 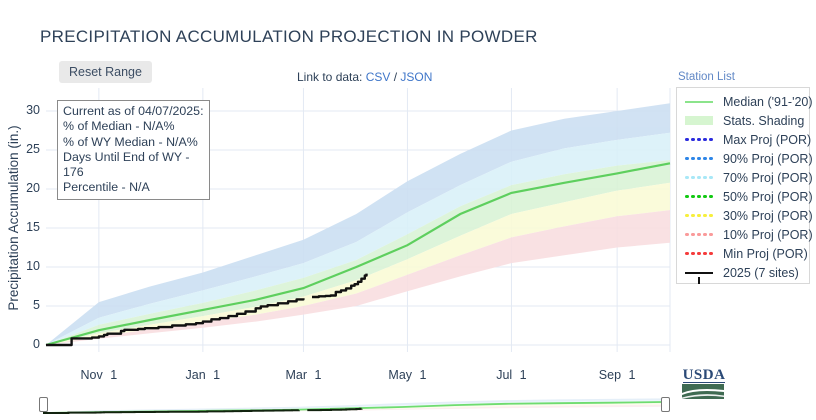 I want to click on usda-logo-symbol, so click(x=703, y=391).